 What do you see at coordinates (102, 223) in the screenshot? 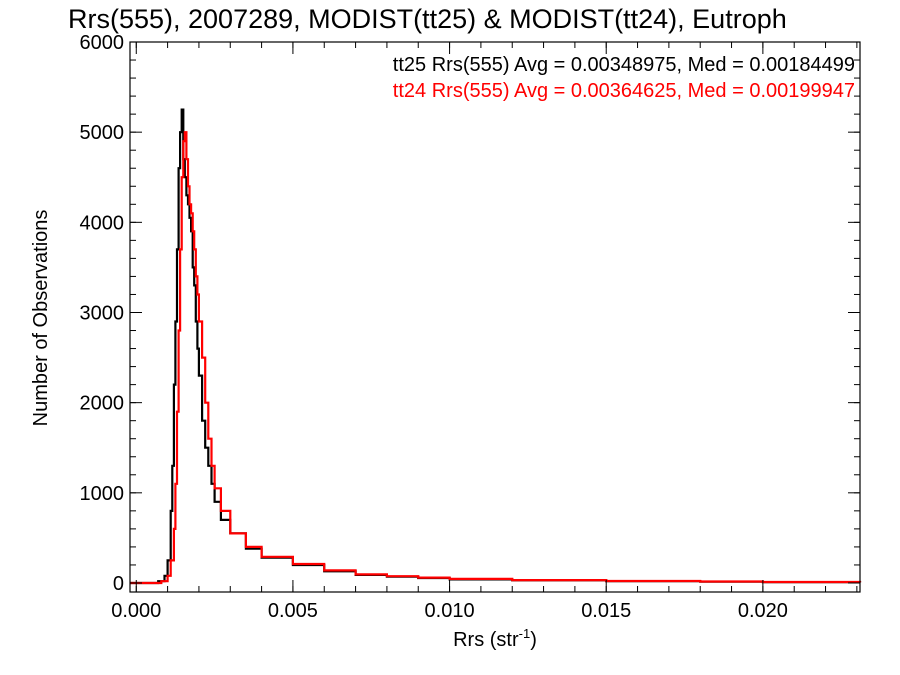
I see `y-tick-label: 4000` at bounding box center [102, 223].